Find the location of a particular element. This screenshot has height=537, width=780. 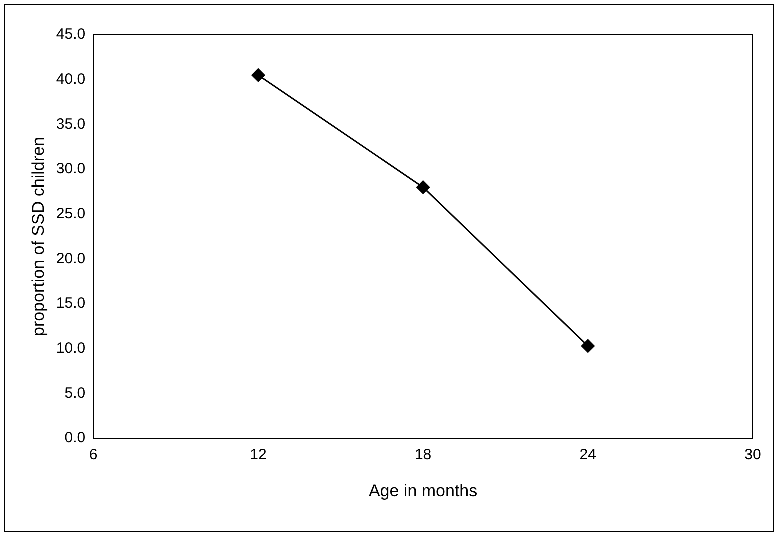

y-tick-label: 5.0 is located at coordinates (75, 393).